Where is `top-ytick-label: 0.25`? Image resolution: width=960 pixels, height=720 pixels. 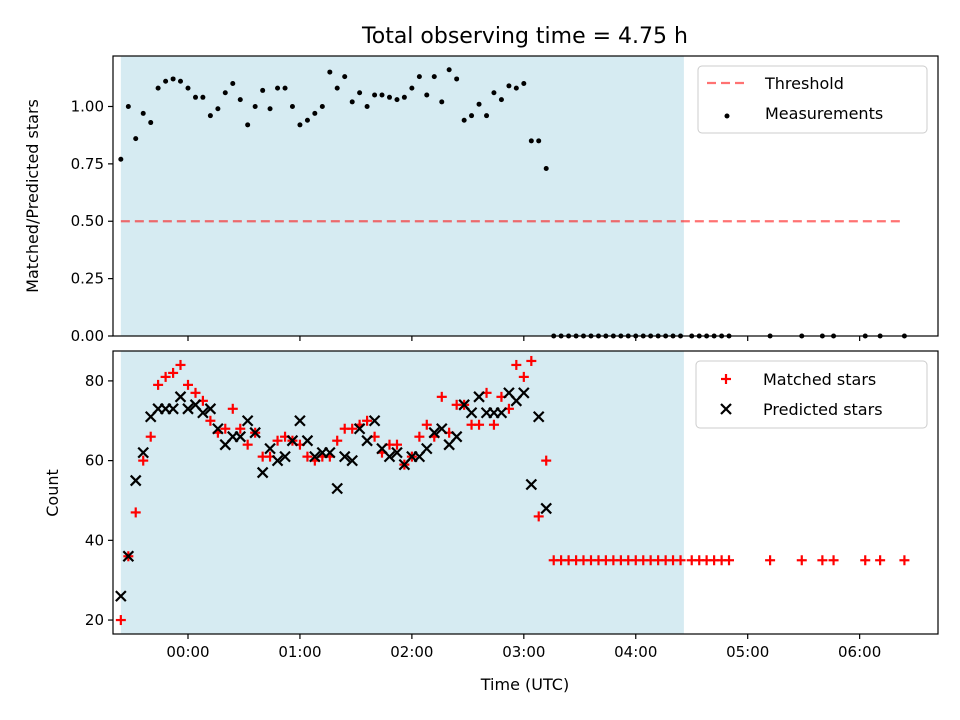
top-ytick-label: 0.25 is located at coordinates (87, 279).